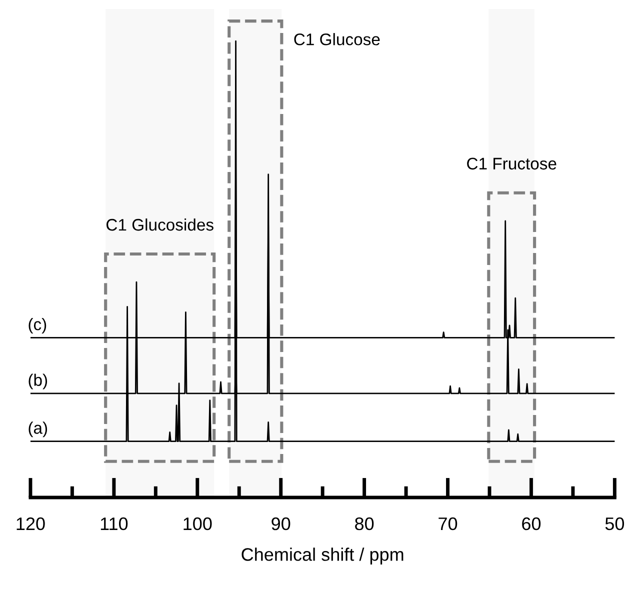 The width and height of the screenshot is (635, 603). Describe the element at coordinates (30, 523) in the screenshot. I see `x-tick-label: 120` at that location.